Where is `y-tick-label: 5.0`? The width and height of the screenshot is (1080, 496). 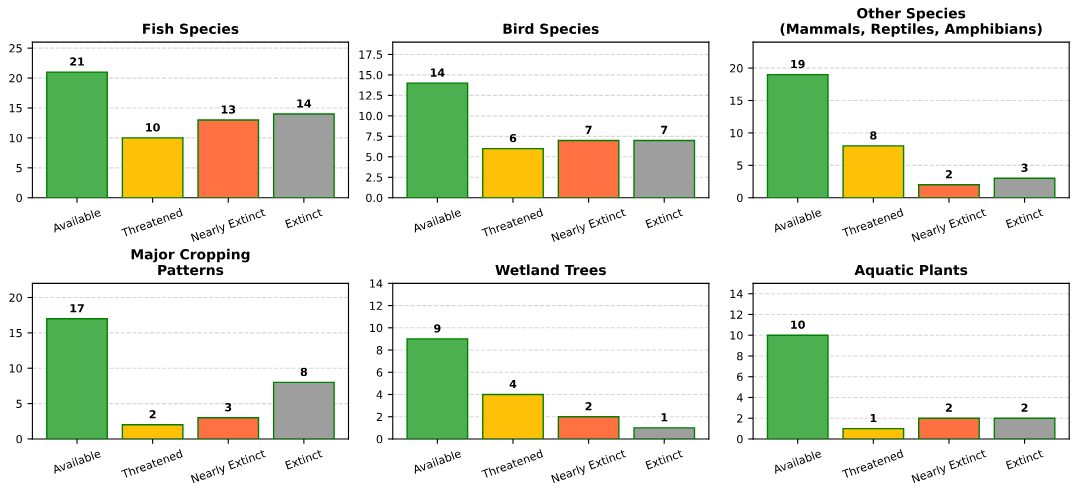 y-tick-label: 5.0 is located at coordinates (374, 157).